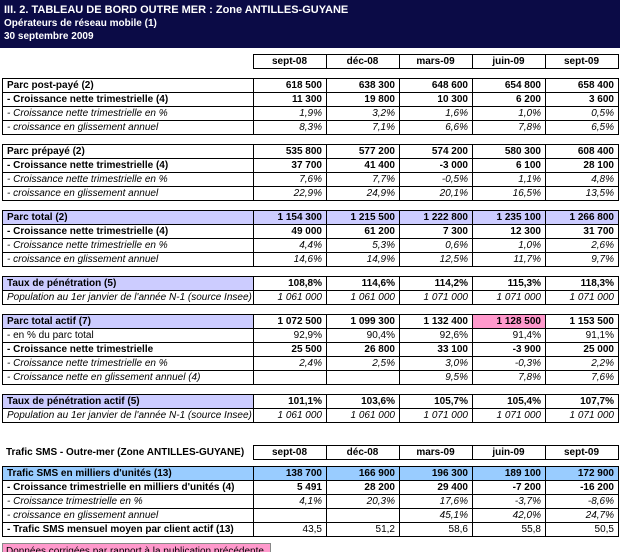 Image resolution: width=620 pixels, height=552 pixels. I want to click on value-cell: 2,6%, so click(582, 245).